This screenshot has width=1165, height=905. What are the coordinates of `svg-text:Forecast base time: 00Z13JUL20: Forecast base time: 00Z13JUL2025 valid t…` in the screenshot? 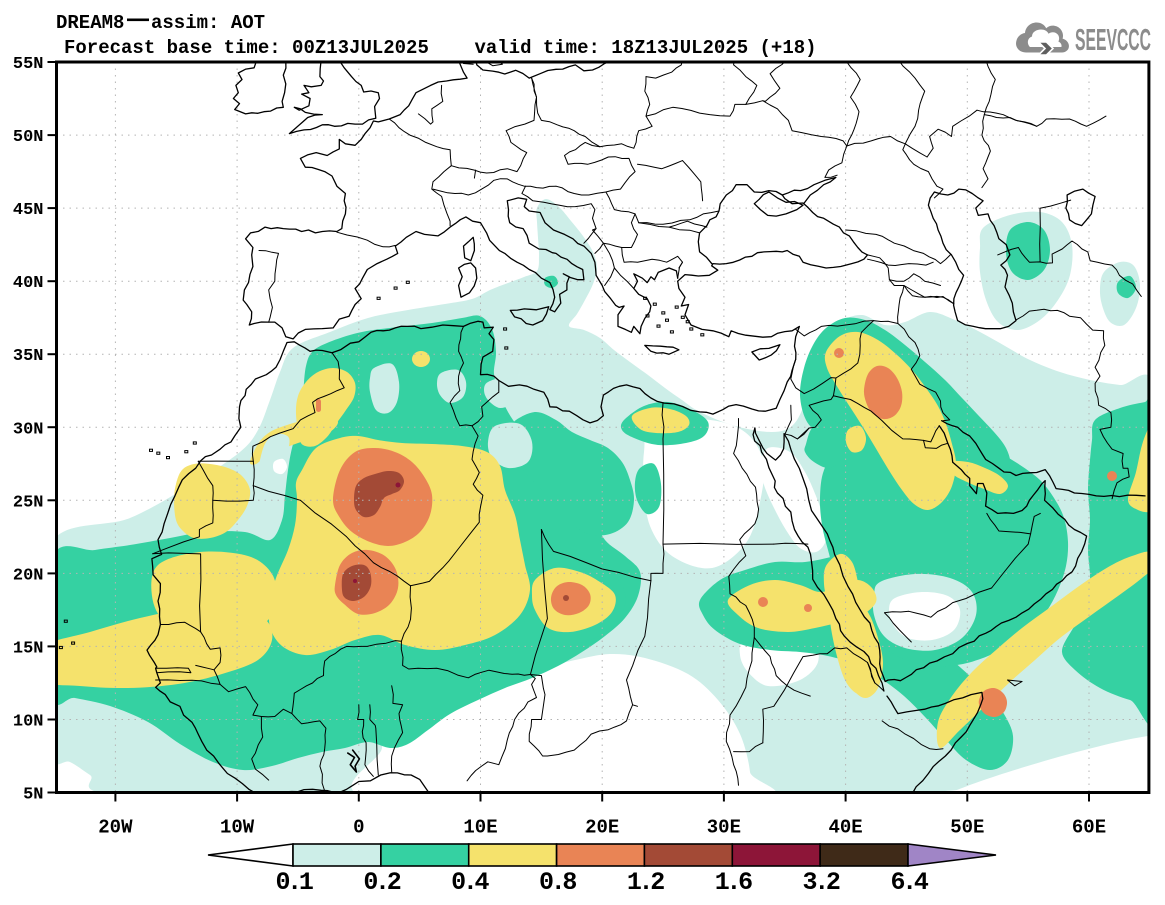 It's located at (440, 48).